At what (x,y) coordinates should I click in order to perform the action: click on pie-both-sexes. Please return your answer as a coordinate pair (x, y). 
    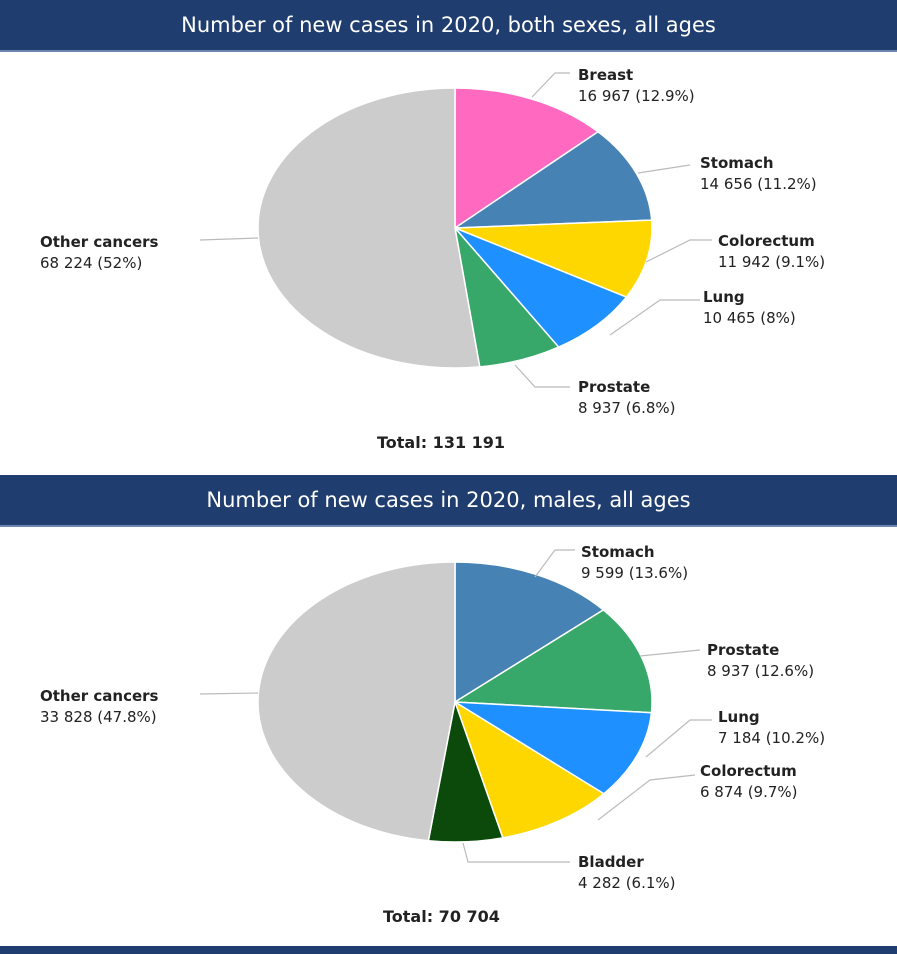
    Looking at the image, I should click on (455, 228).